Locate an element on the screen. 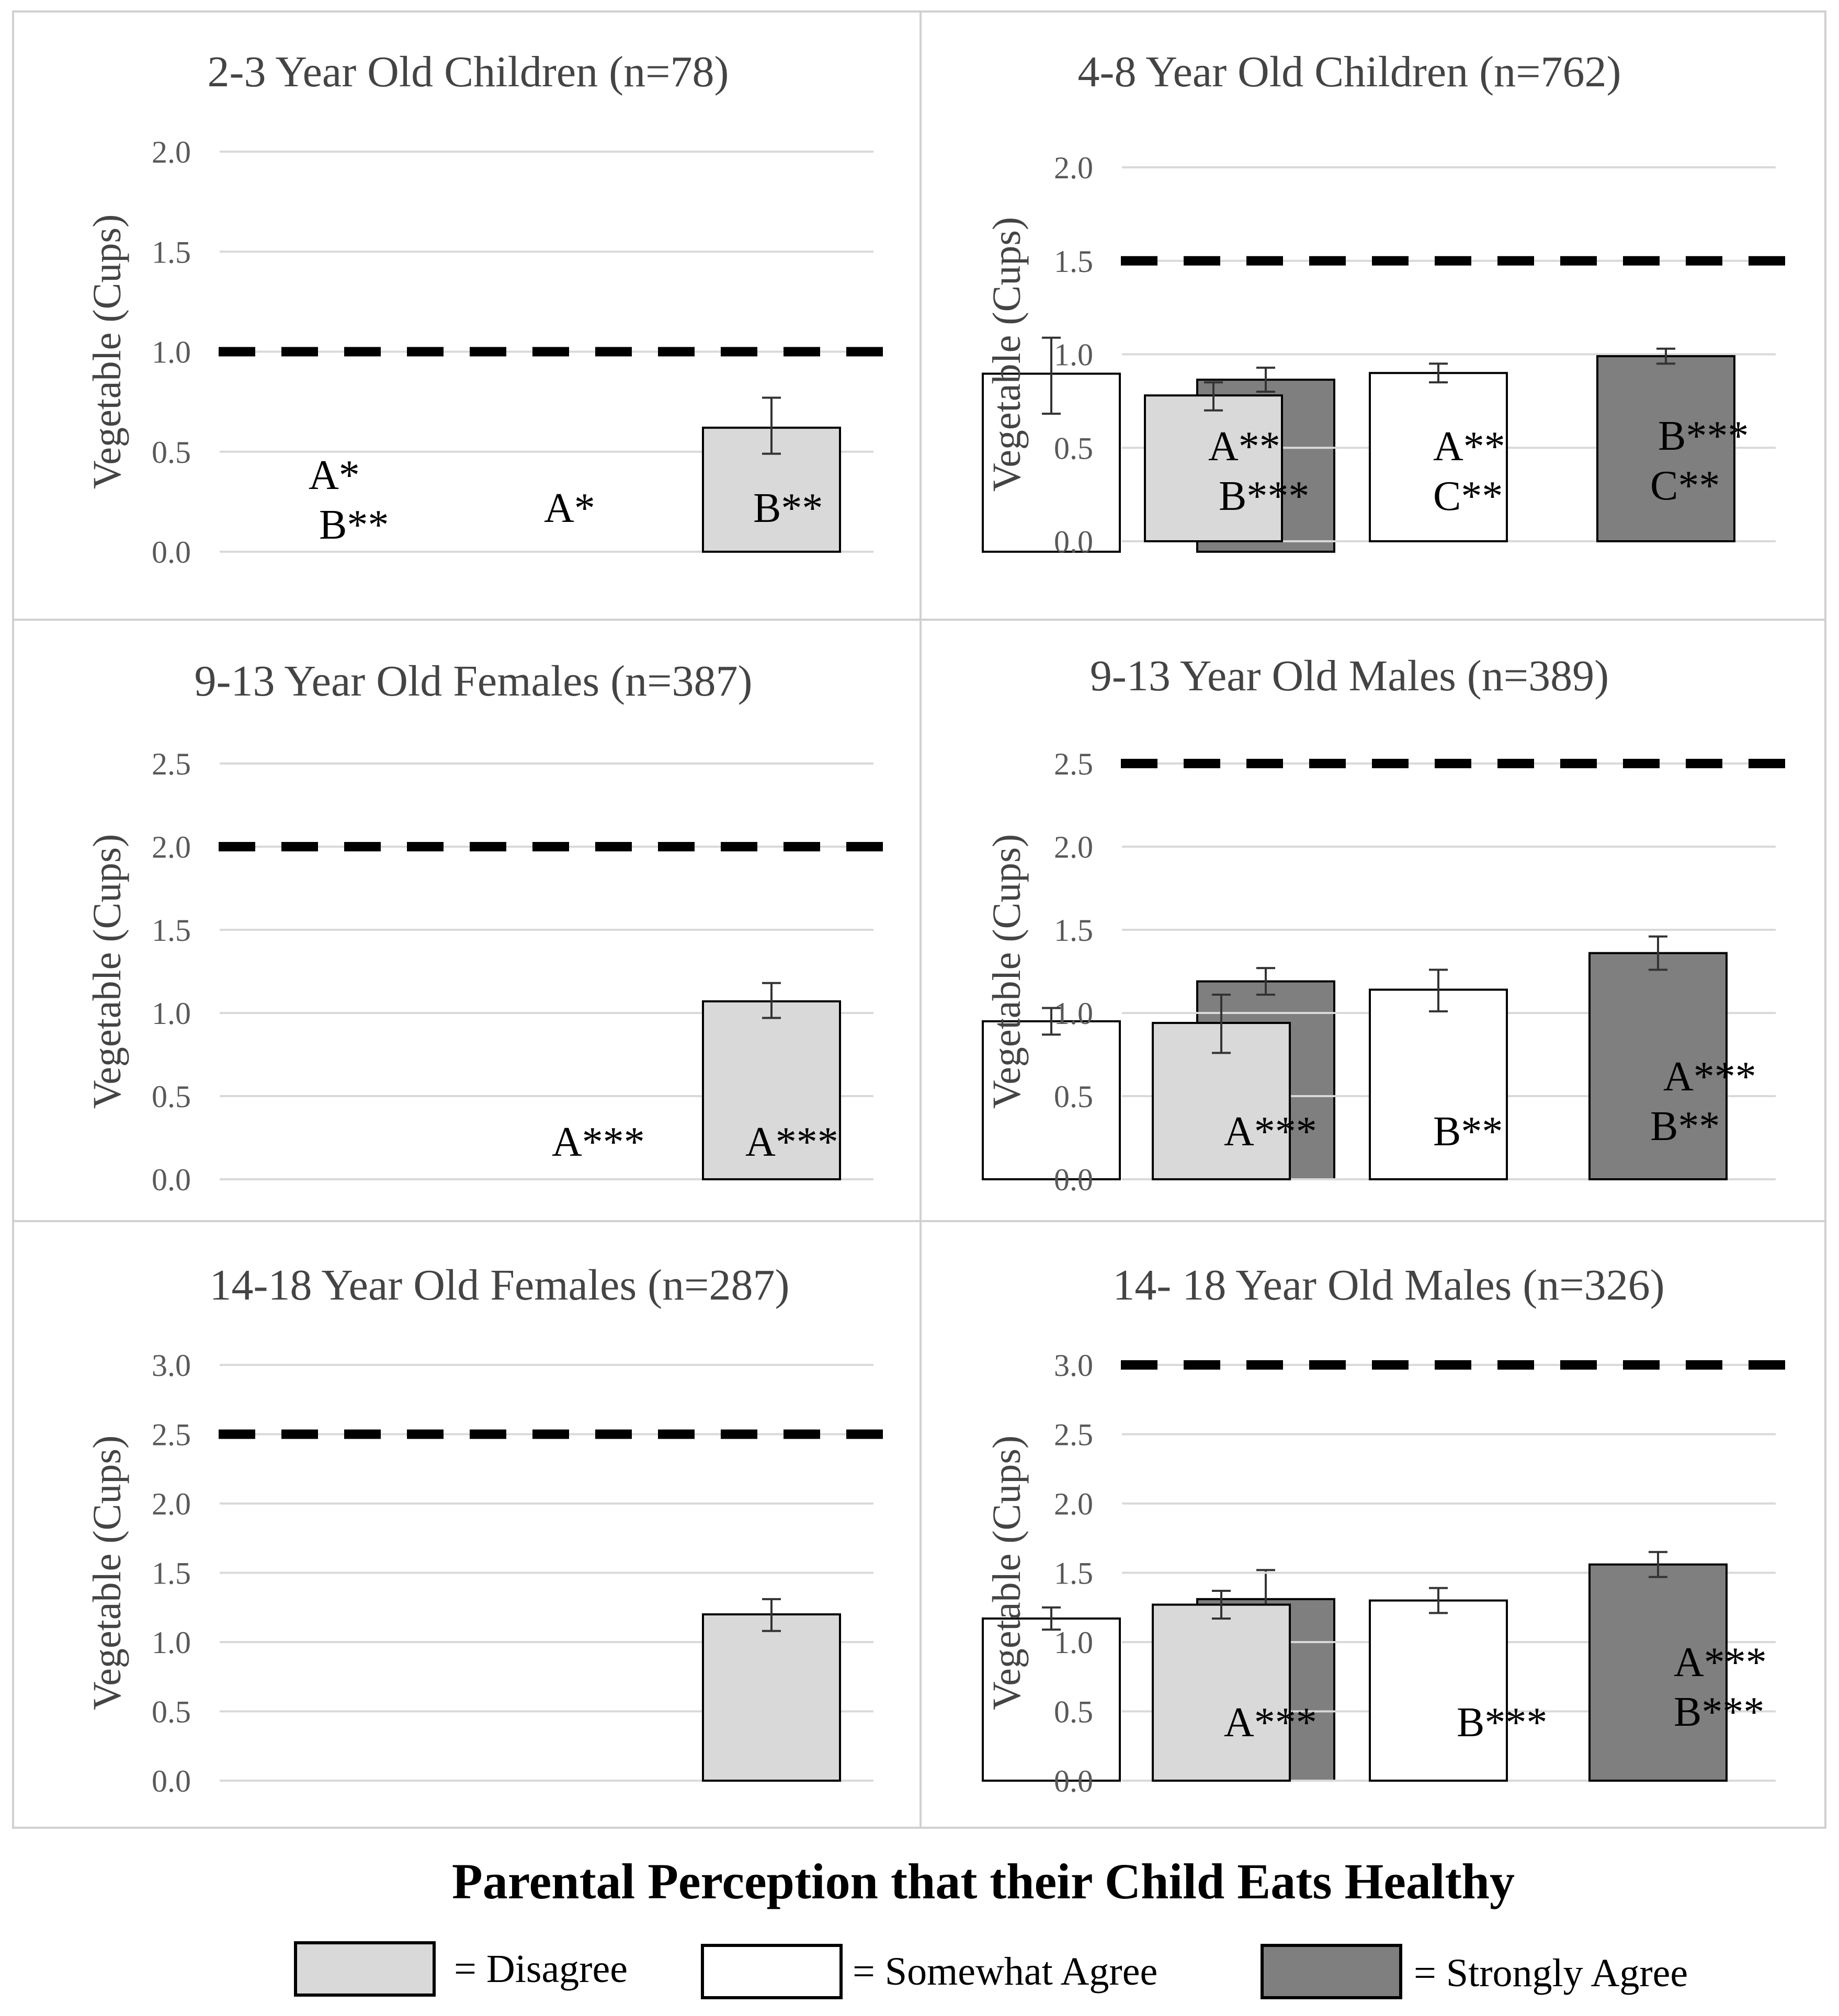  panel-title: 14-18 Year Old Females (n=287) is located at coordinates (500, 1285).